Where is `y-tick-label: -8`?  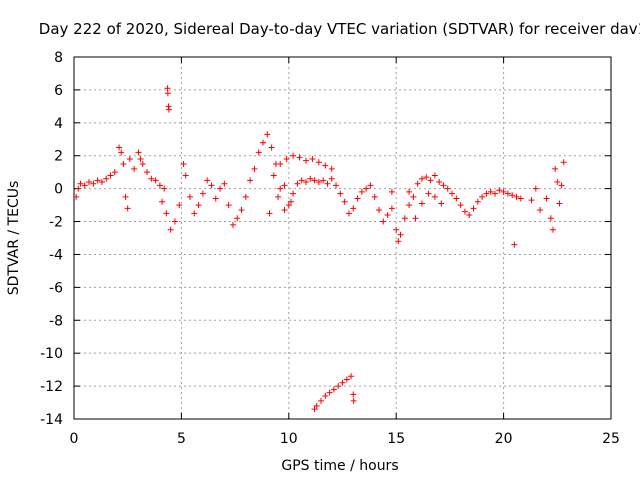
y-tick-label: -8 is located at coordinates (56, 321).